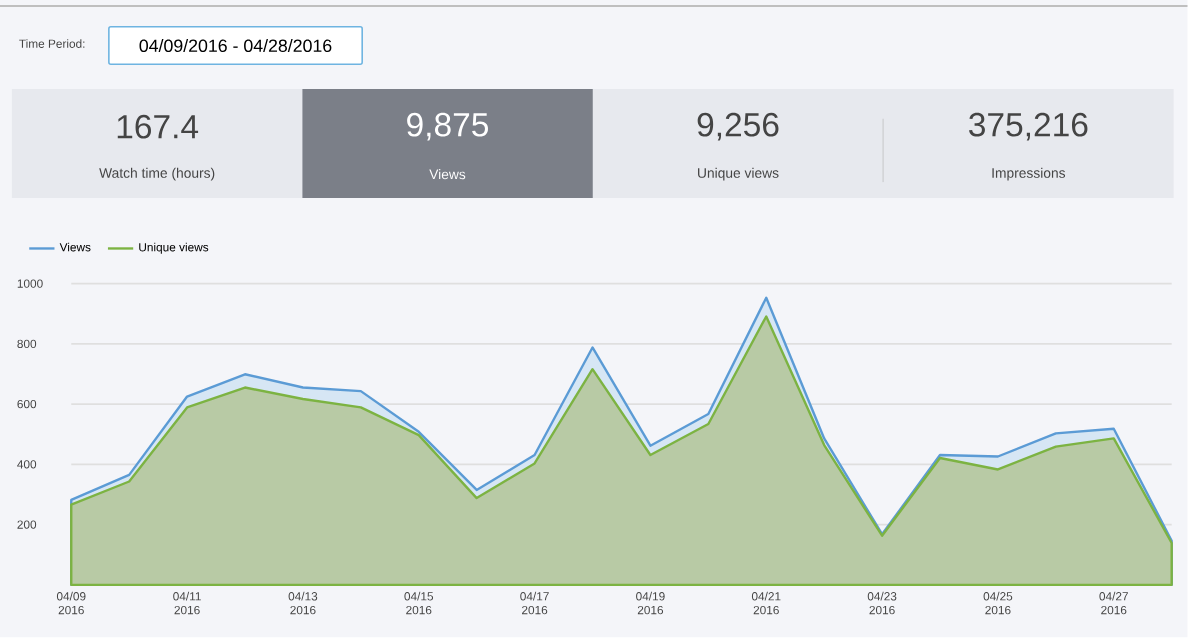 The width and height of the screenshot is (1200, 638). What do you see at coordinates (738, 127) in the screenshot?
I see `text: 9,256` at bounding box center [738, 127].